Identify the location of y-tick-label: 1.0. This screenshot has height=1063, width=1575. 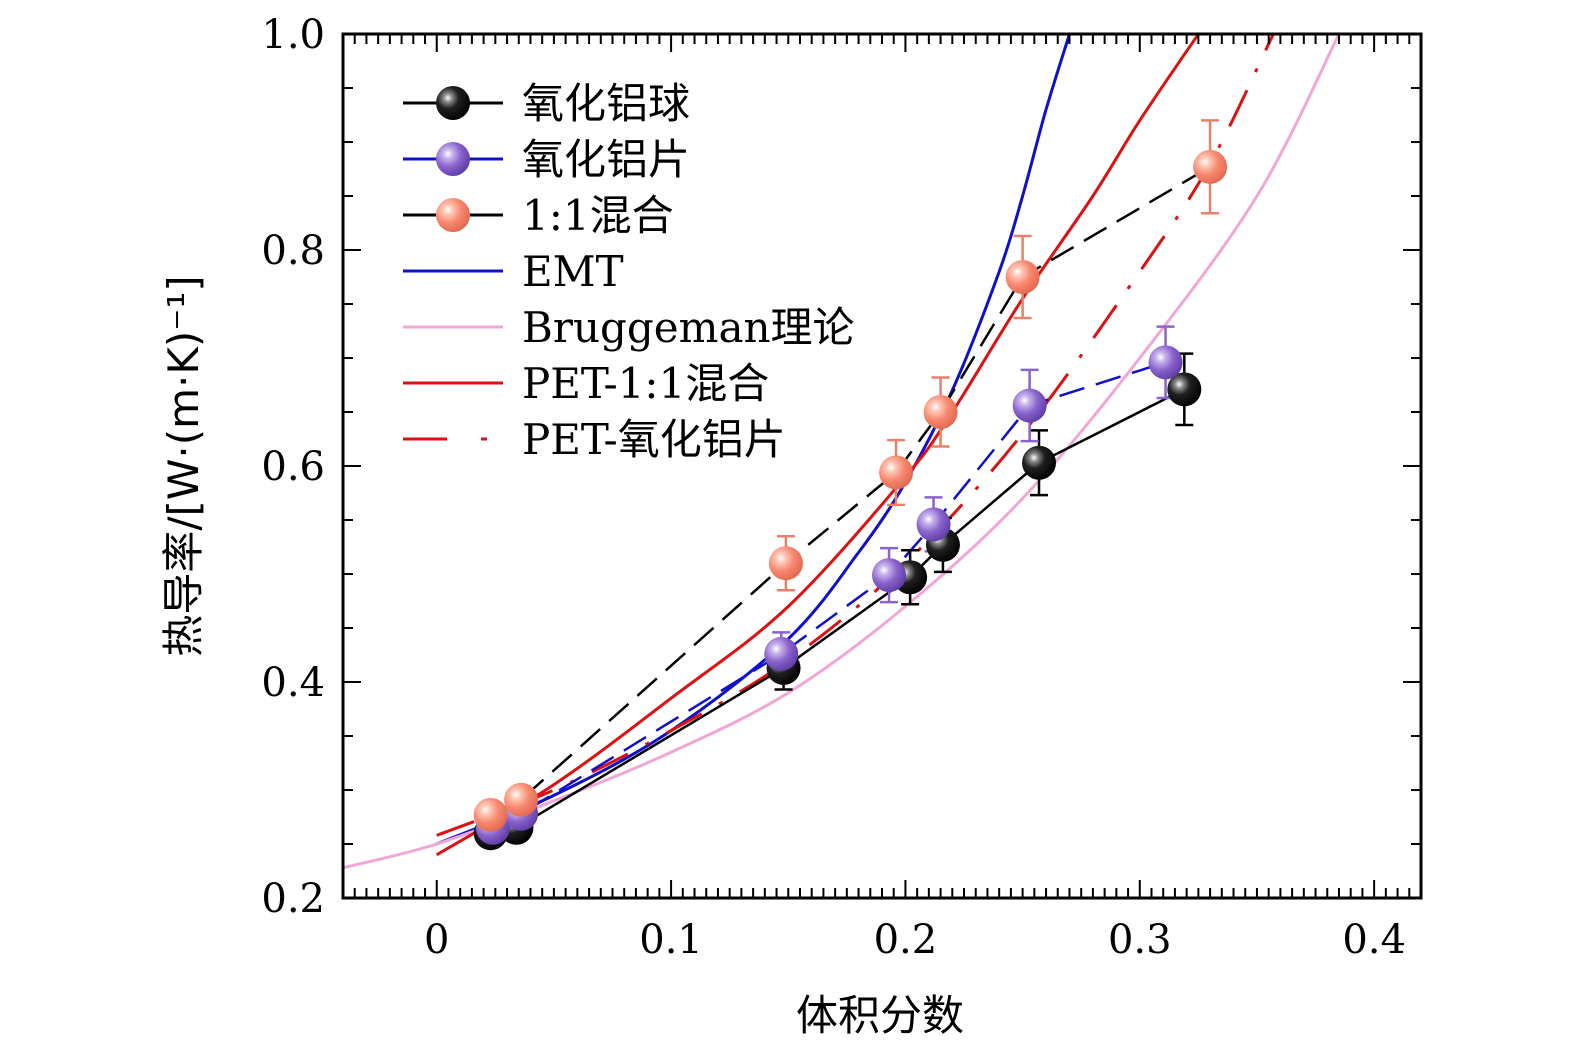
(293, 35).